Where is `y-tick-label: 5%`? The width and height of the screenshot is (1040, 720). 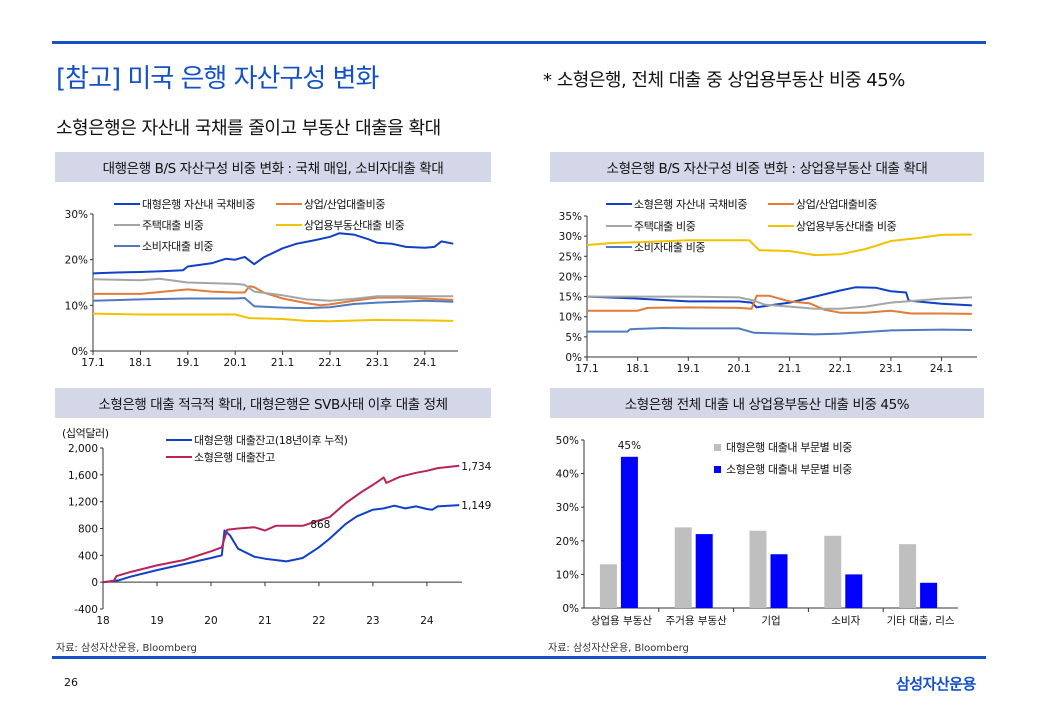 y-tick-label: 5% is located at coordinates (573, 338).